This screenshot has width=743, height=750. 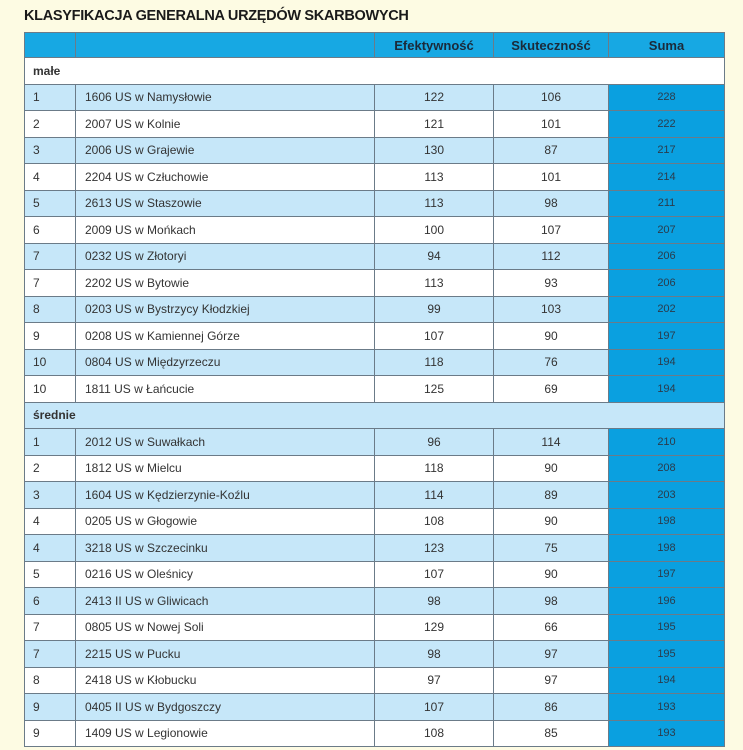 I want to click on suma-cell: 211, so click(x=666, y=203).